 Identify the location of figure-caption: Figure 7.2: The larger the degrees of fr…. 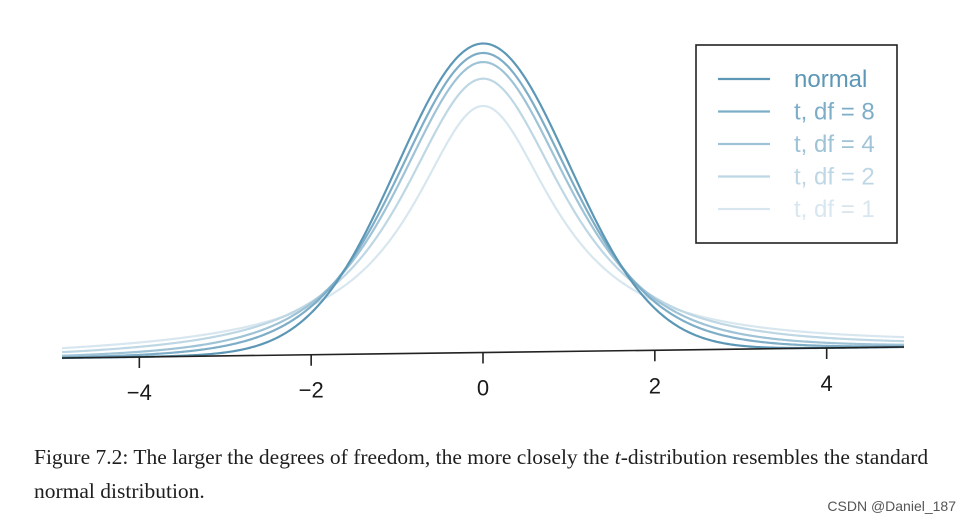
(489, 474).